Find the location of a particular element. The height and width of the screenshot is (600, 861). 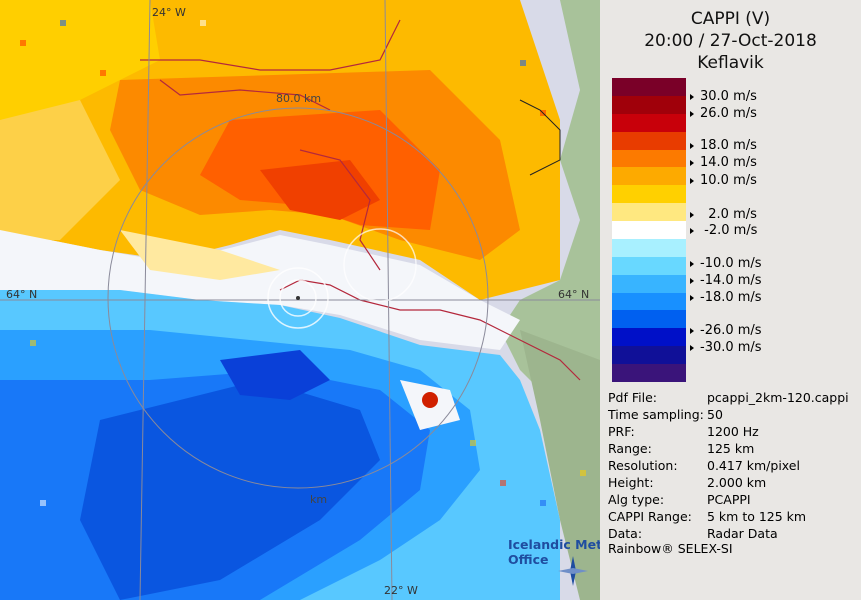

metadata-row: Data: Radar Data is located at coordinates (693, 533).